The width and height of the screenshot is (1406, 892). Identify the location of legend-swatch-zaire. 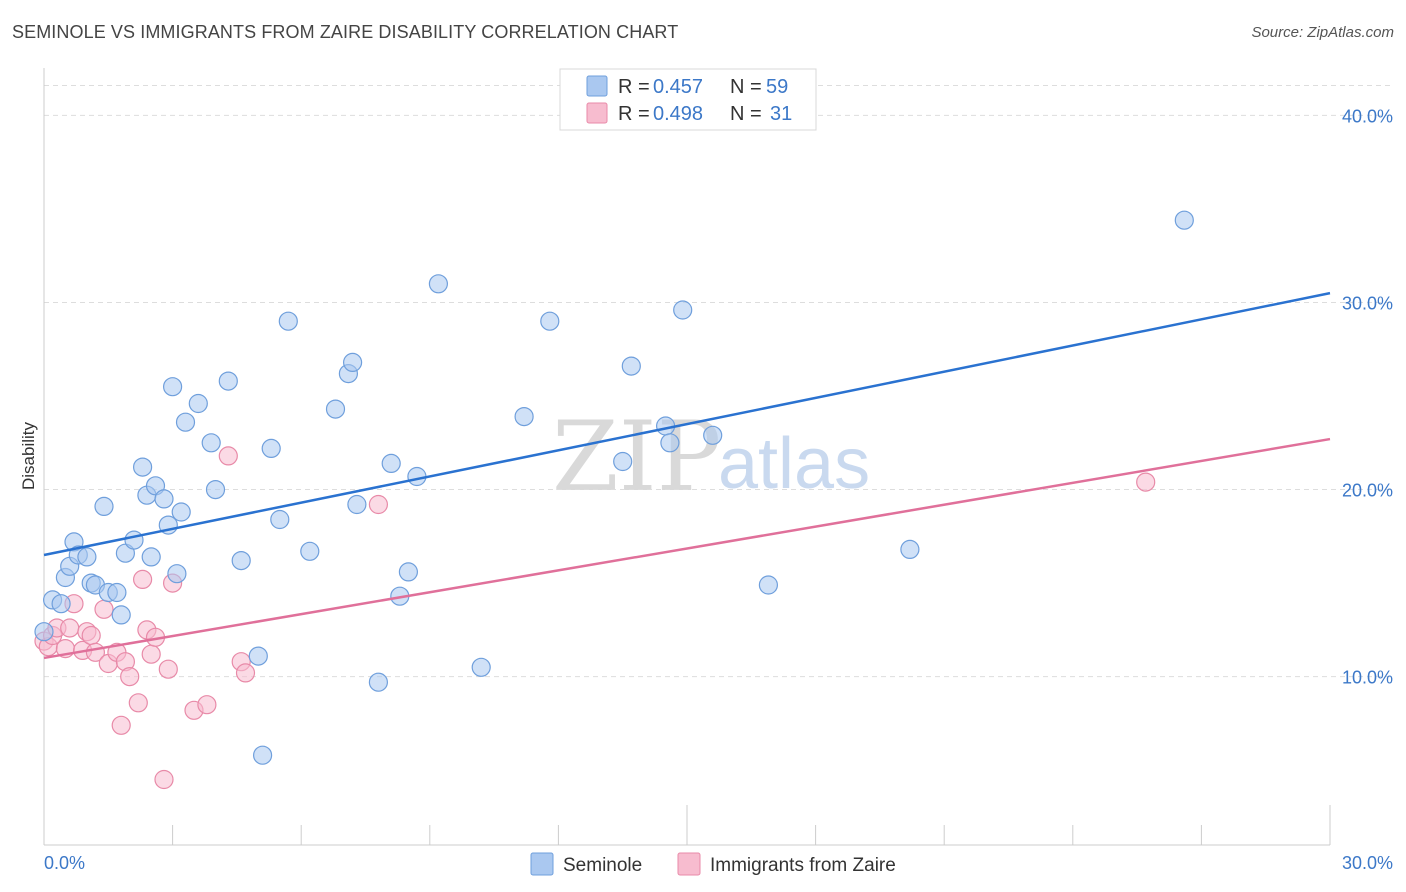
(597, 113).